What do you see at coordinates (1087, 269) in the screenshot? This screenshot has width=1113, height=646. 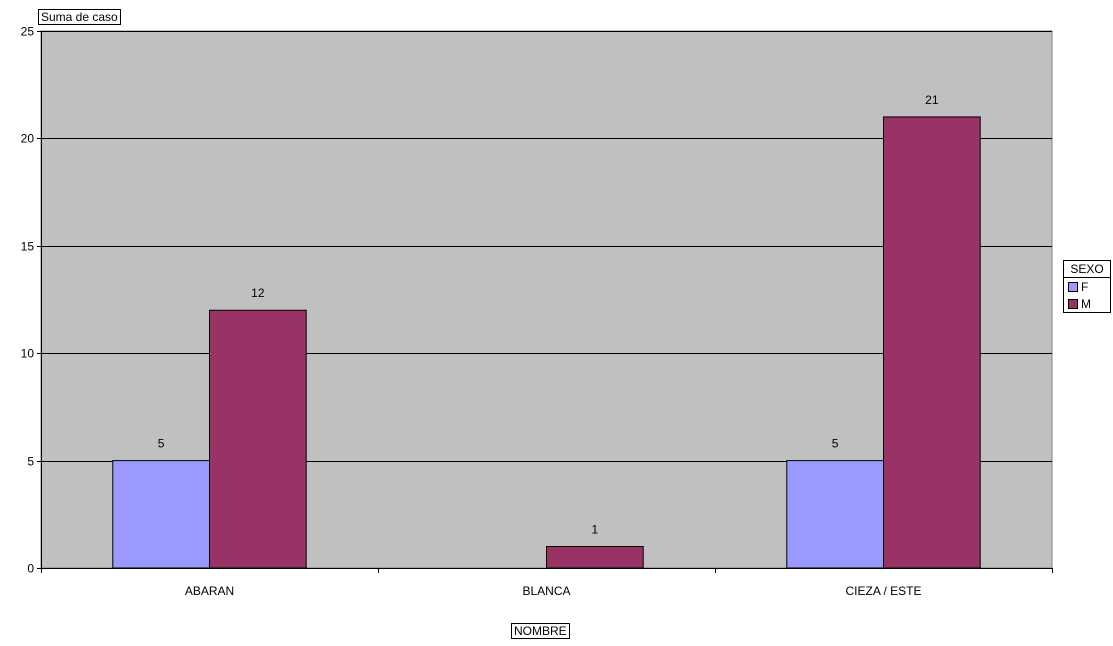 I see `legend-title: SEXO` at bounding box center [1087, 269].